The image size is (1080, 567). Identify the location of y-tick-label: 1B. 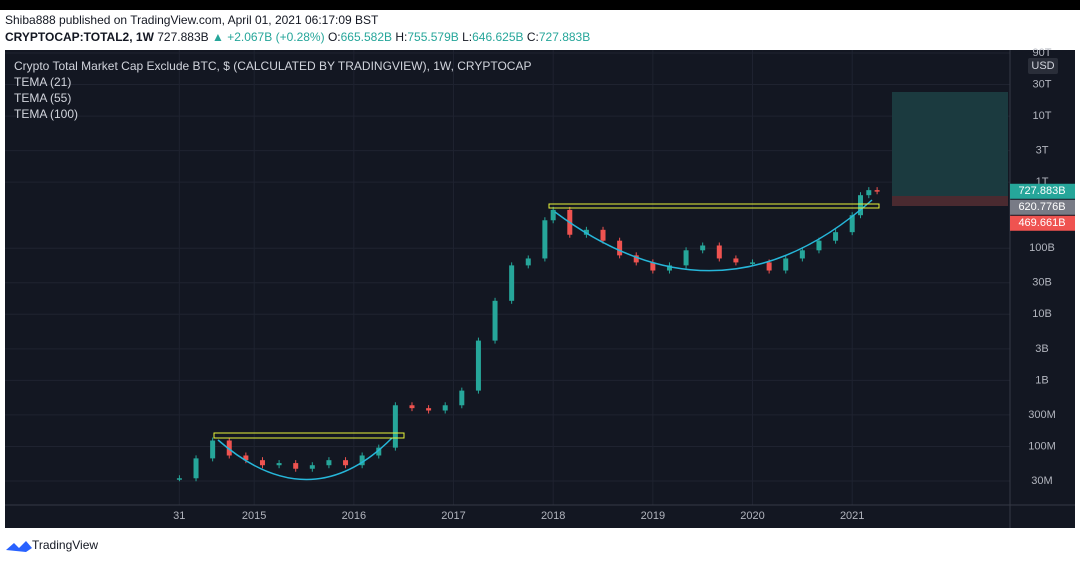
(1041, 380).